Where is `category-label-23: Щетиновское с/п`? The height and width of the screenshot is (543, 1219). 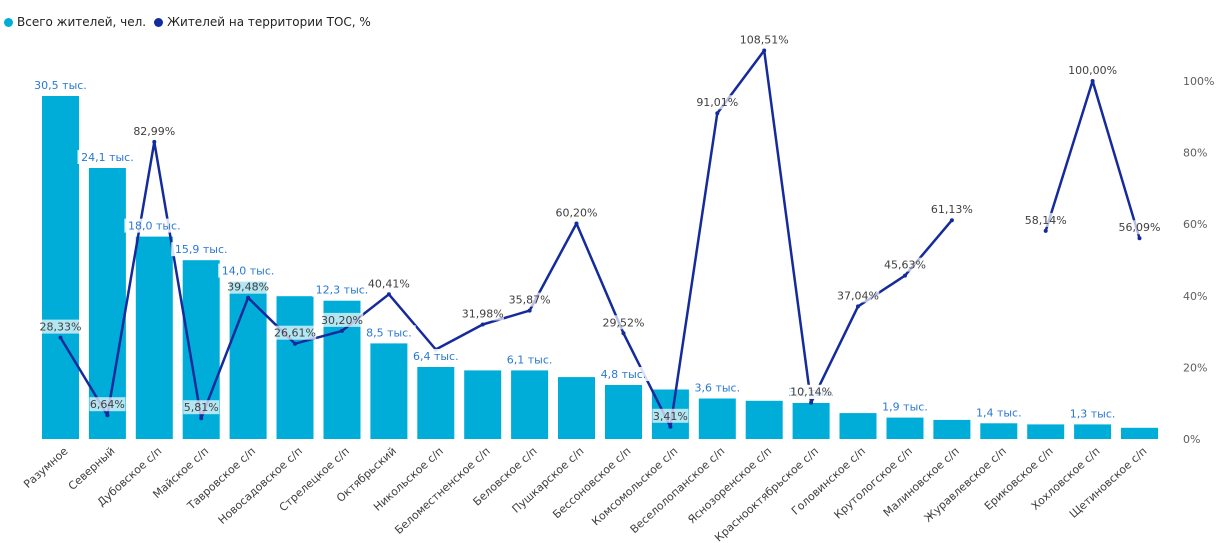 category-label-23: Щетиновское с/п is located at coordinates (1108, 483).